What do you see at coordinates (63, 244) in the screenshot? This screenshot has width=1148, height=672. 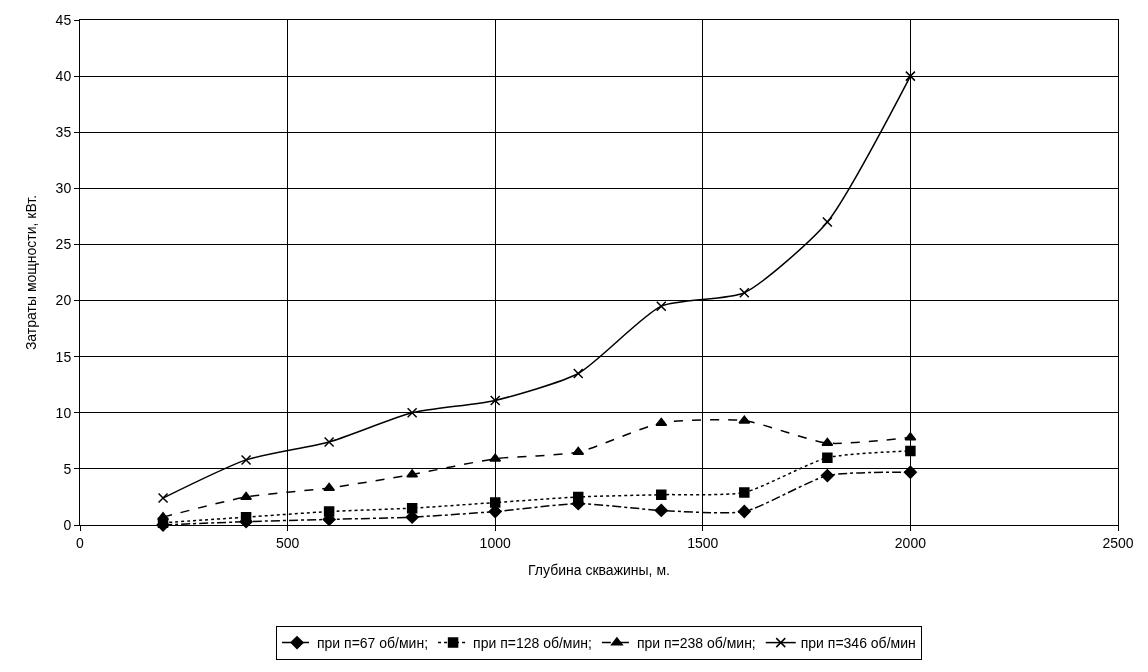 I see `y-tick-label: 25` at bounding box center [63, 244].